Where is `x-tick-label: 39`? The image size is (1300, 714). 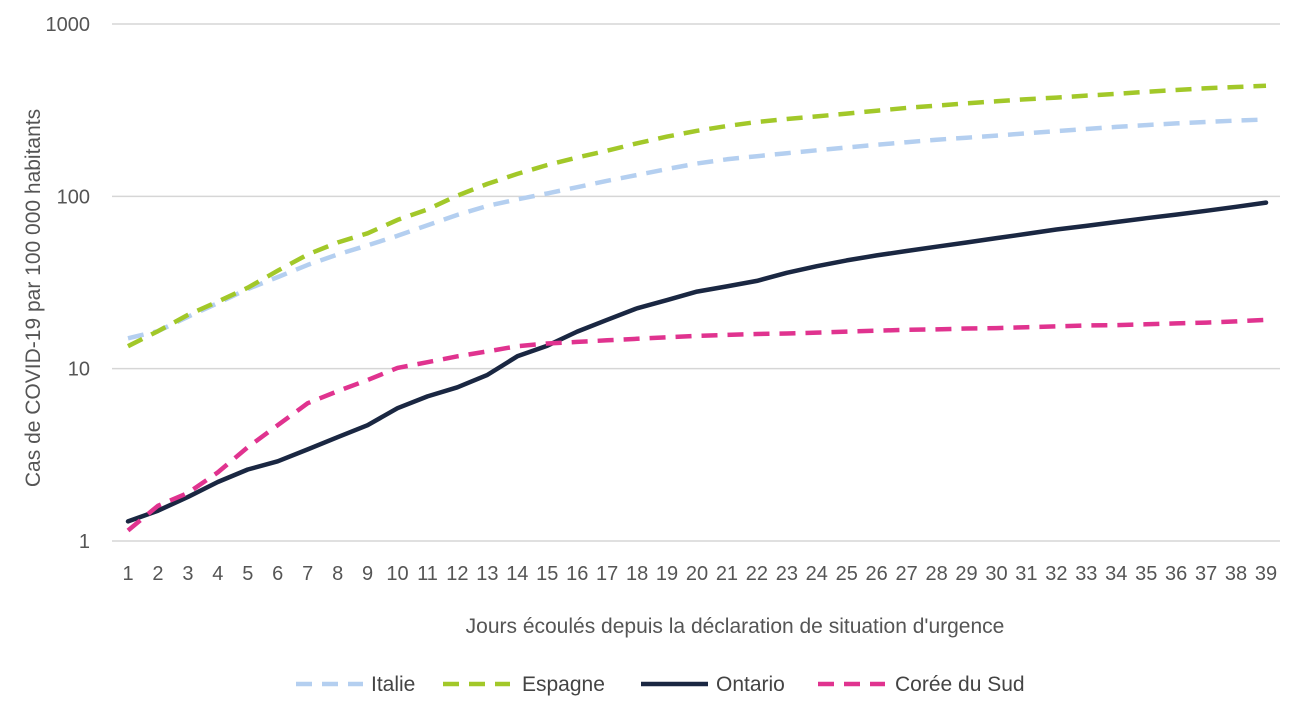
x-tick-label: 39 is located at coordinates (1266, 574).